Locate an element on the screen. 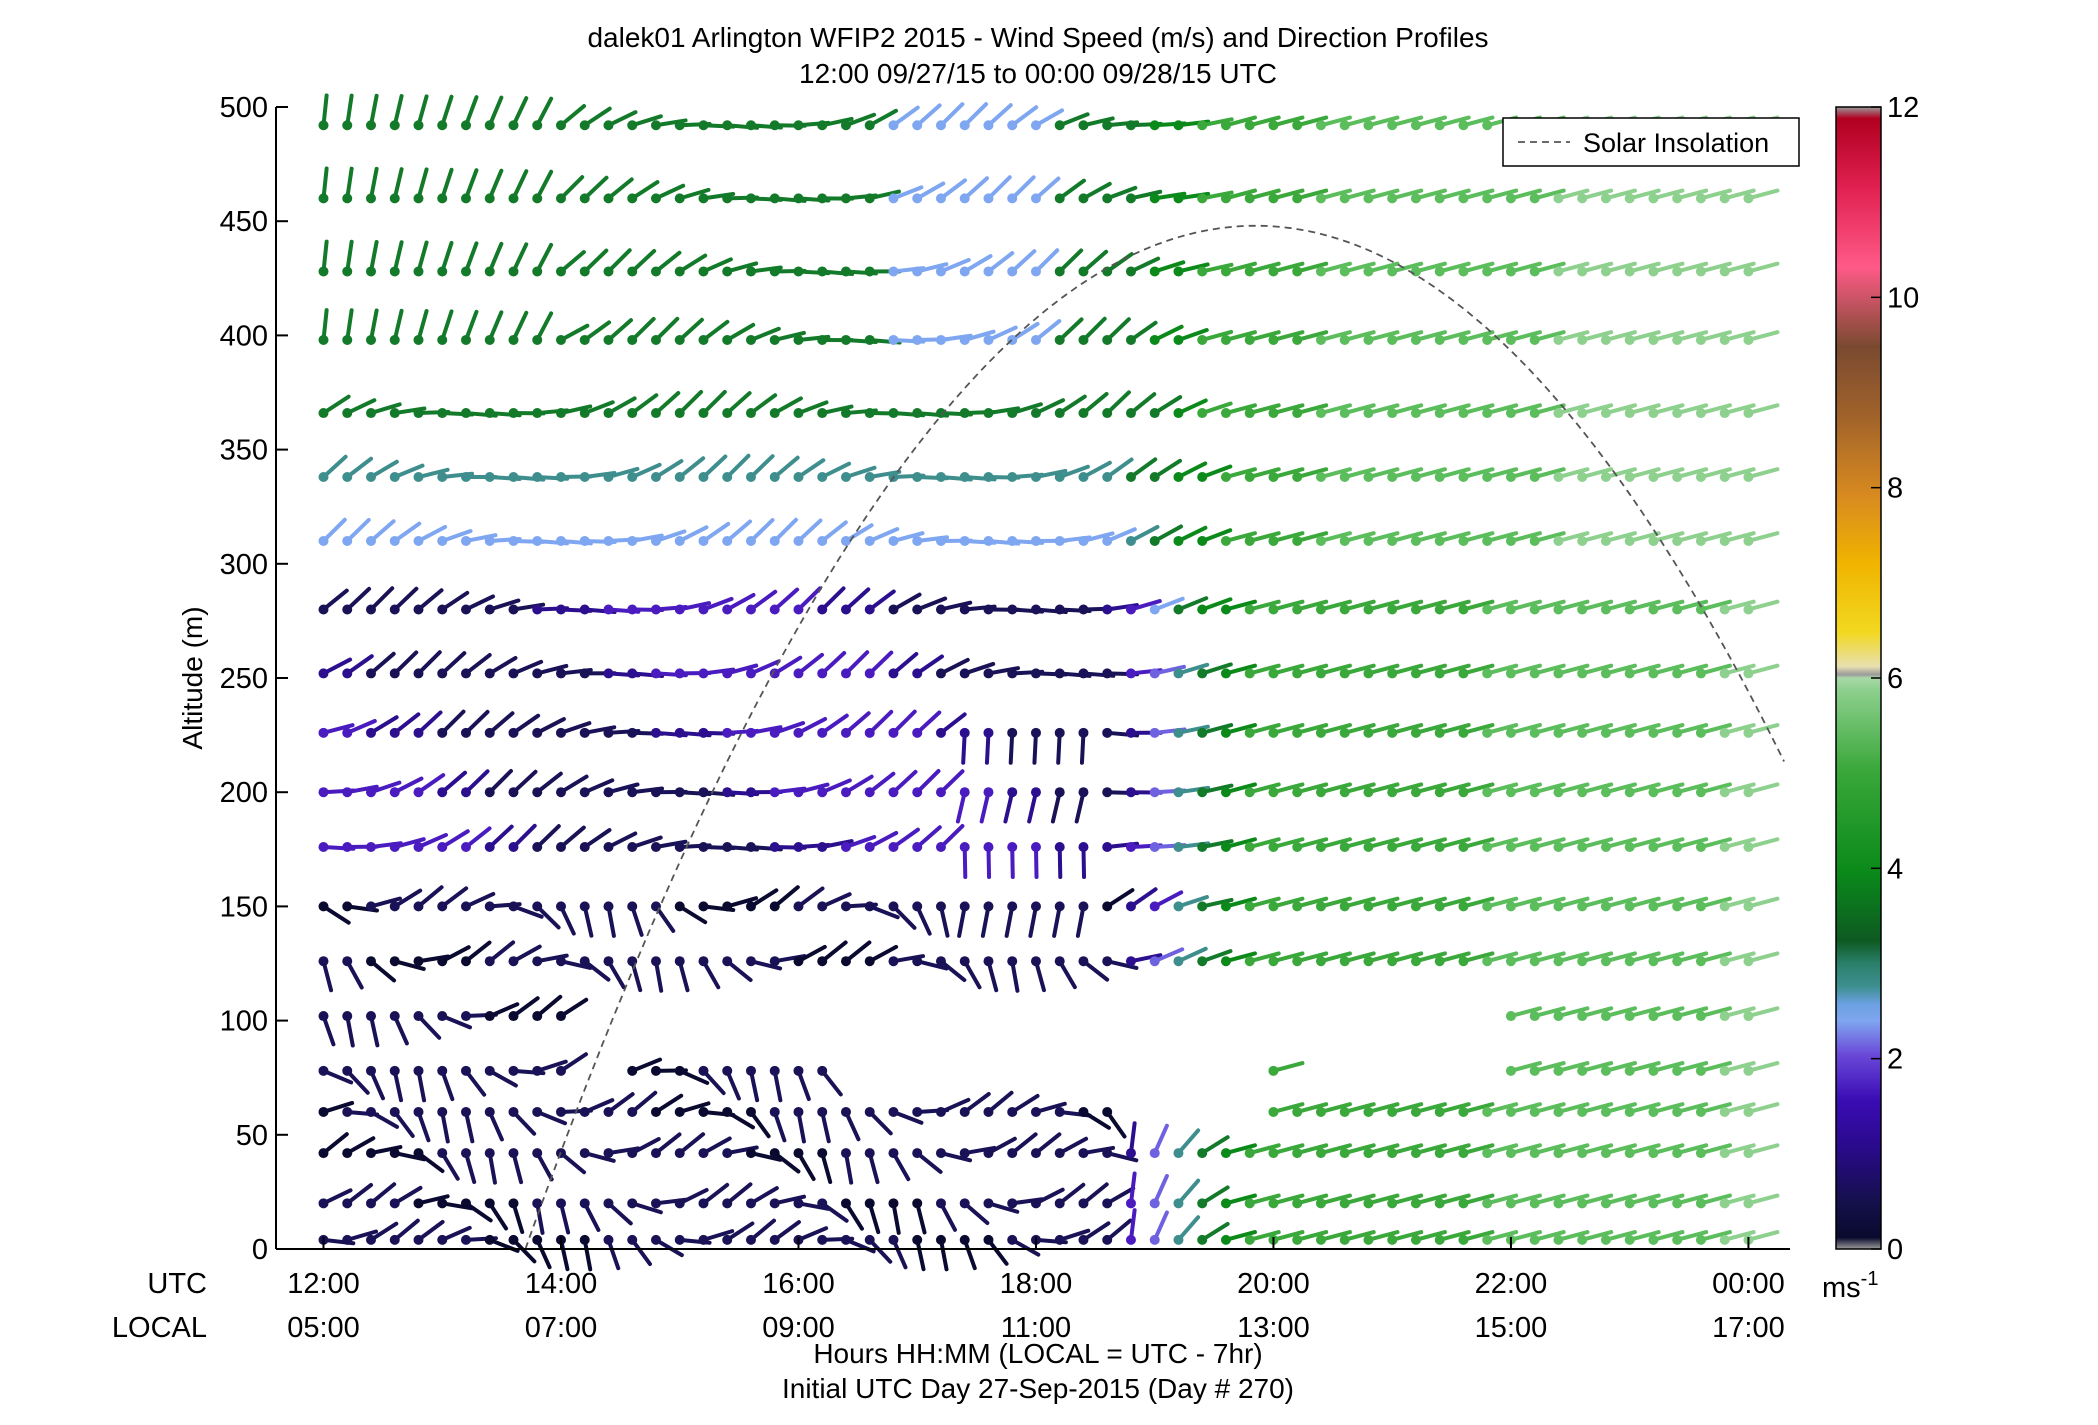  local-tick-label: 15:00 is located at coordinates (1511, 1328).